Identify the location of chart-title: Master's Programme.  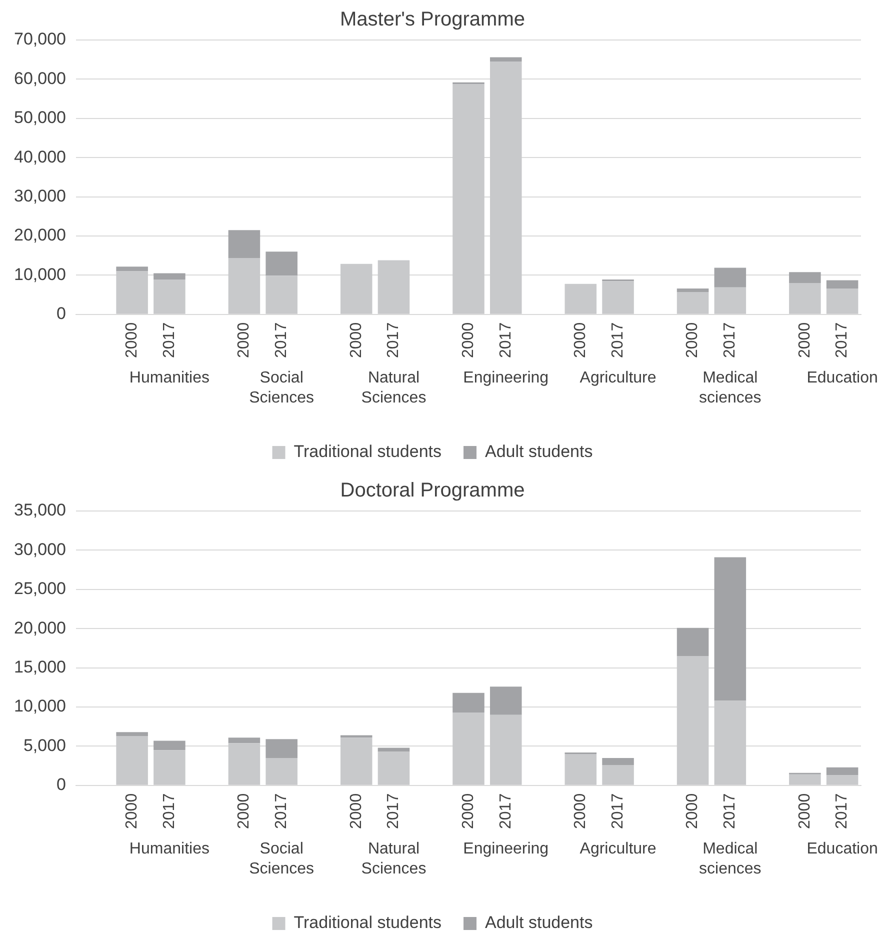
(432, 19).